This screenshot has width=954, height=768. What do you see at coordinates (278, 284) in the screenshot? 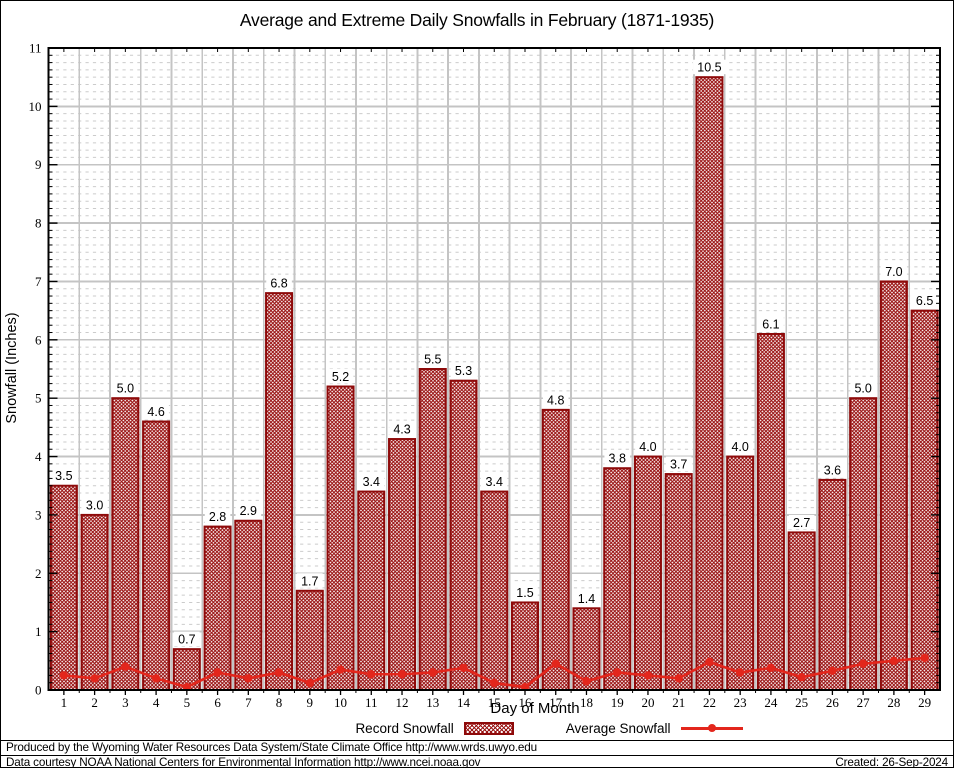
I see `bar-value-label: 6.8` at bounding box center [278, 284].